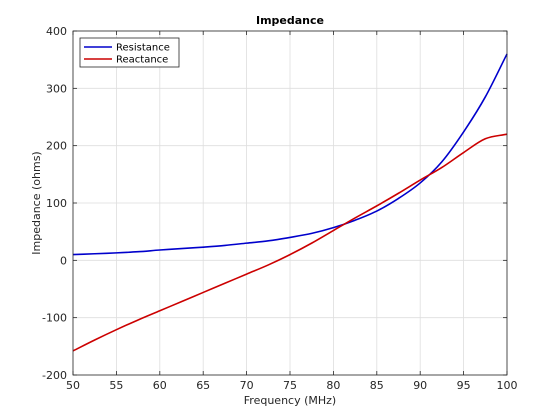 Image resolution: width=560 pixels, height=420 pixels. I want to click on legend-label-resistance: Resistance, so click(143, 48).